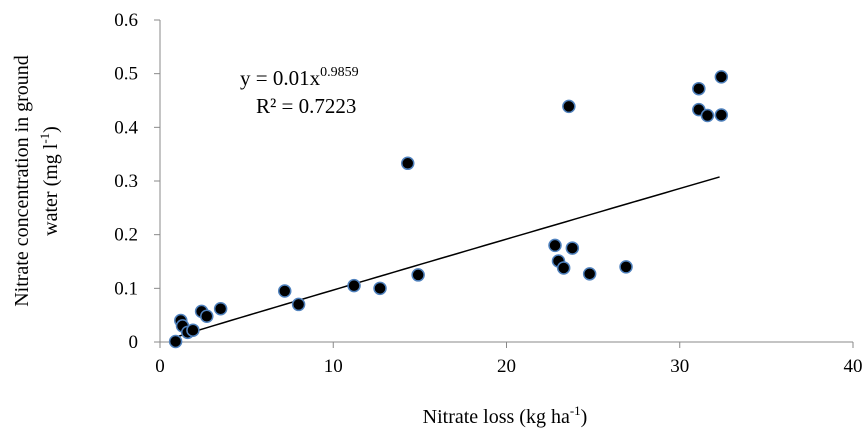 The height and width of the screenshot is (432, 867). What do you see at coordinates (126, 20) in the screenshot?
I see `y-tick-label: 0.6` at bounding box center [126, 20].